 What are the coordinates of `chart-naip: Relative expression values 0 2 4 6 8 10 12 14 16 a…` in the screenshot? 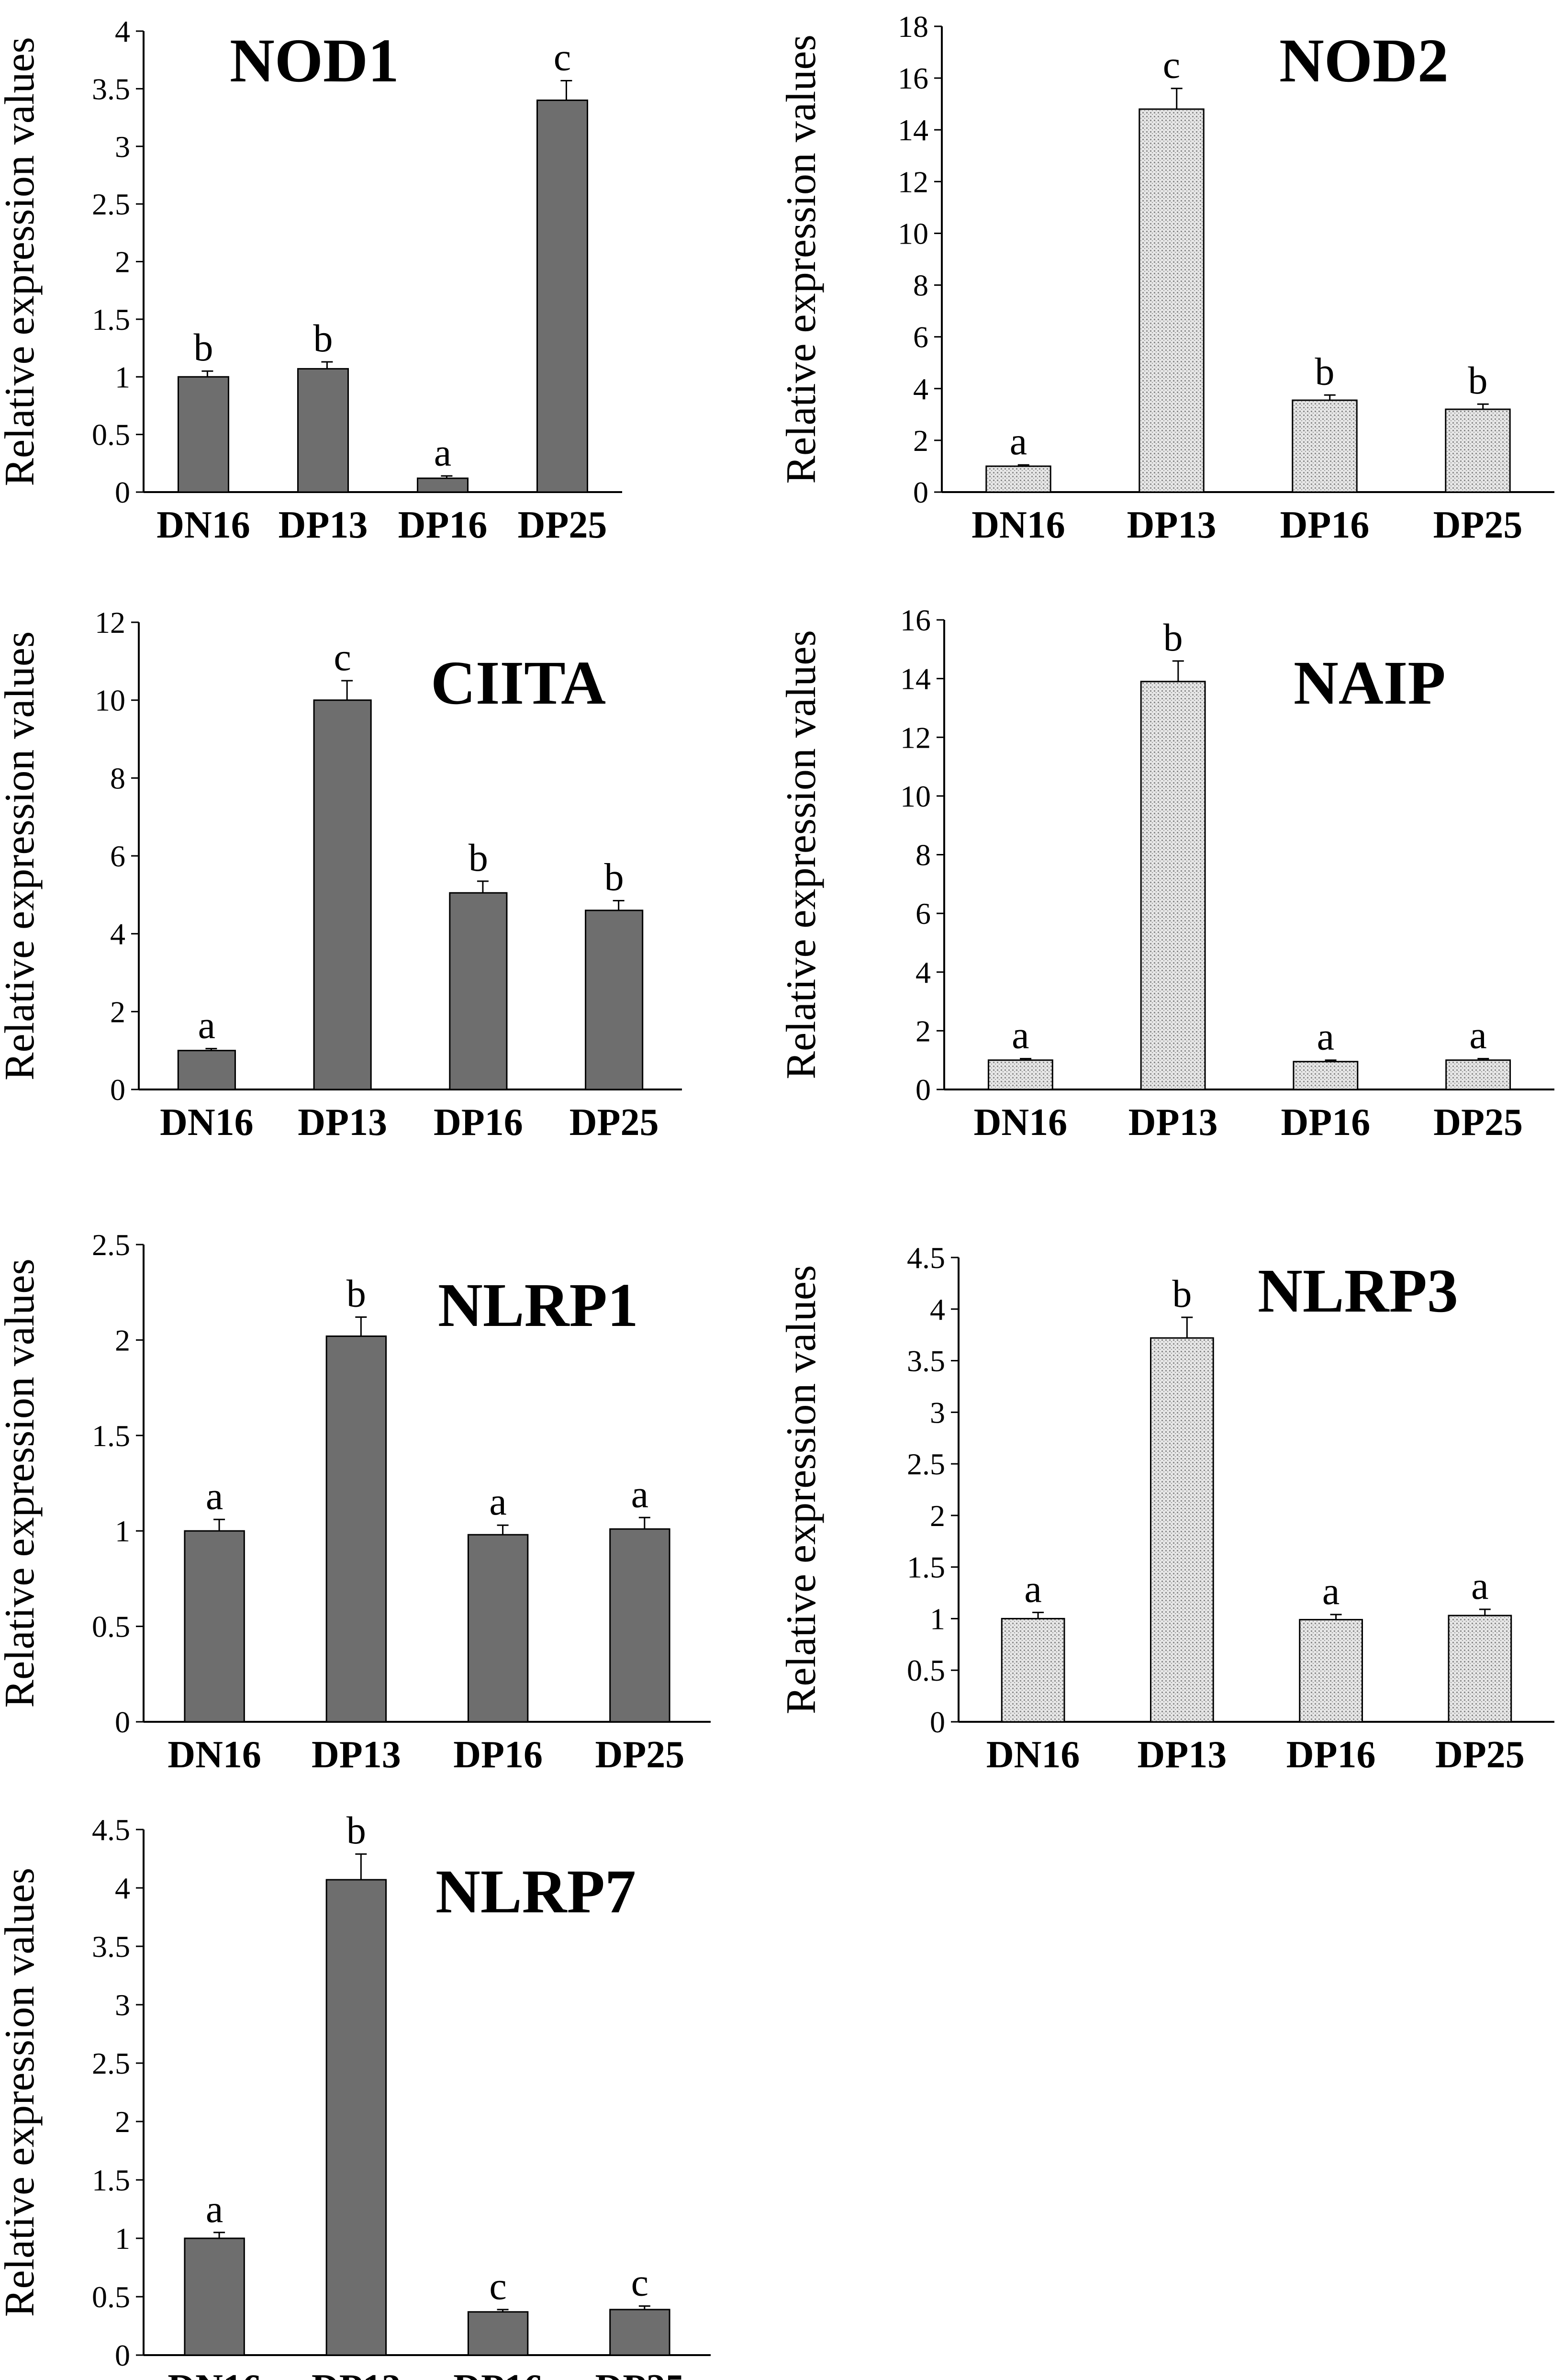 It's located at (1168, 874).